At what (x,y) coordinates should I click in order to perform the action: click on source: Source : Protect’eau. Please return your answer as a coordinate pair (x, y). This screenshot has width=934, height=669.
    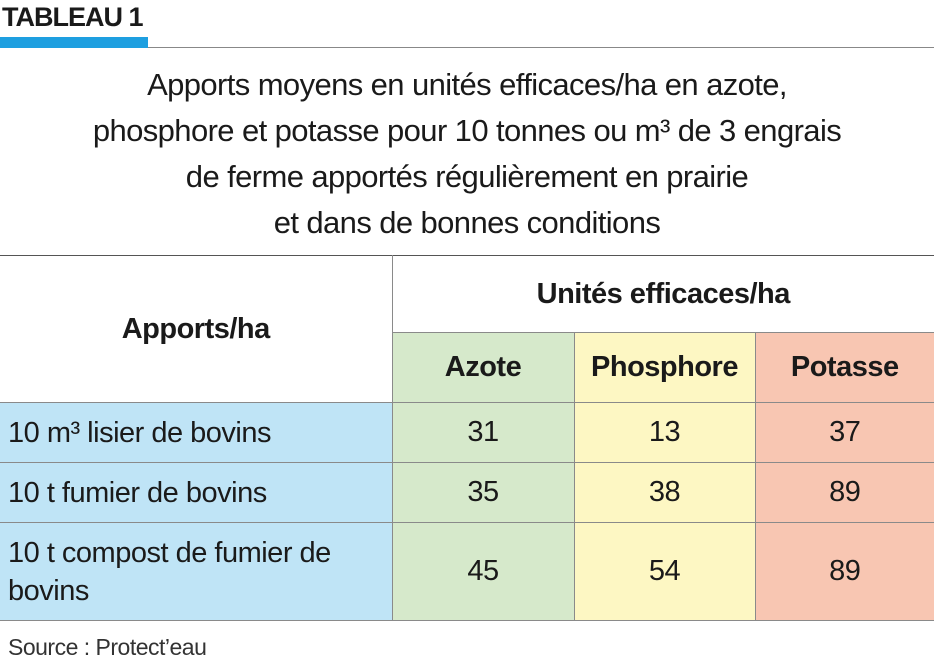
    Looking at the image, I should click on (107, 647).